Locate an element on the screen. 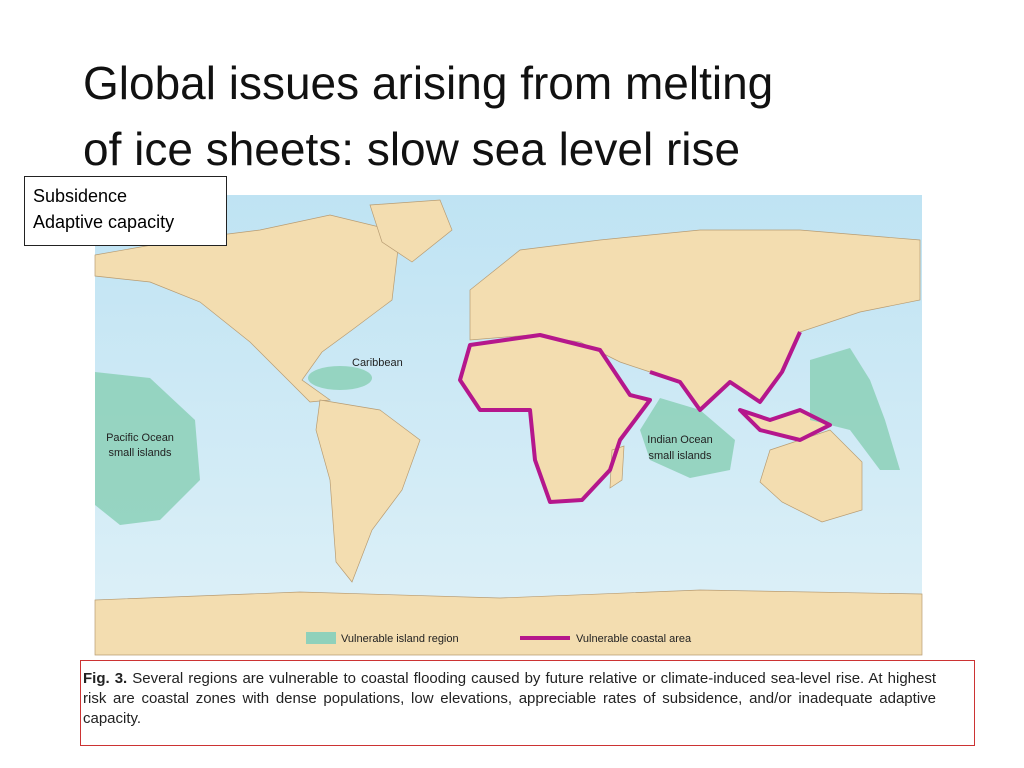 This screenshot has width=1024, height=768. callout-item: Adaptive capacity is located at coordinates (104, 222).